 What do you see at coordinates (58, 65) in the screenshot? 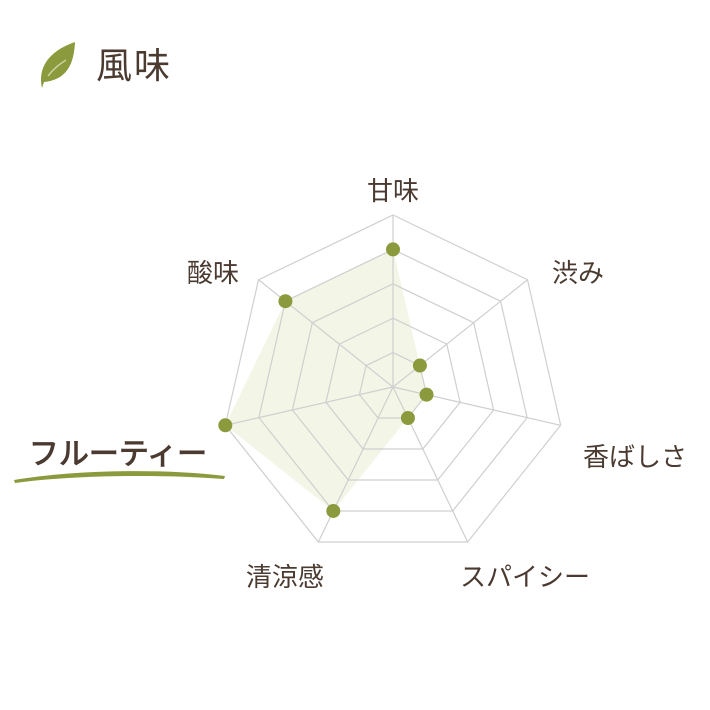
I see `leaf-icon` at bounding box center [58, 65].